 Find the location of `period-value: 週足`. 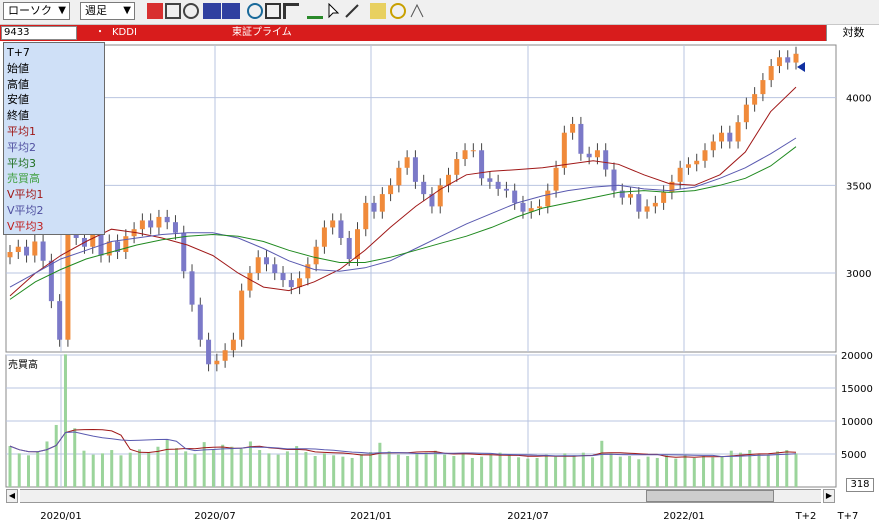

period-value: 週足 is located at coordinates (96, 10).